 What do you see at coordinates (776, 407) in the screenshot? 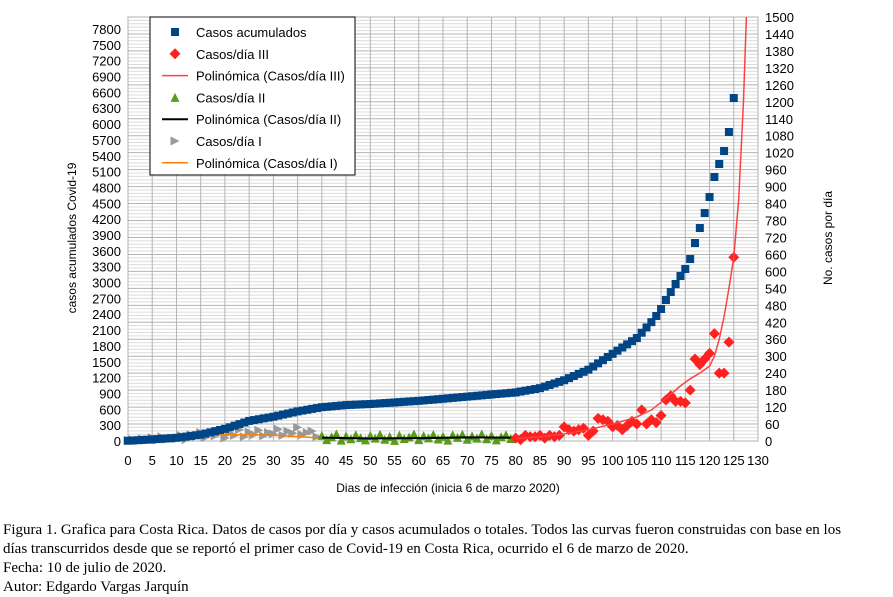
I see `right-y-tick-label: 120` at bounding box center [776, 407].